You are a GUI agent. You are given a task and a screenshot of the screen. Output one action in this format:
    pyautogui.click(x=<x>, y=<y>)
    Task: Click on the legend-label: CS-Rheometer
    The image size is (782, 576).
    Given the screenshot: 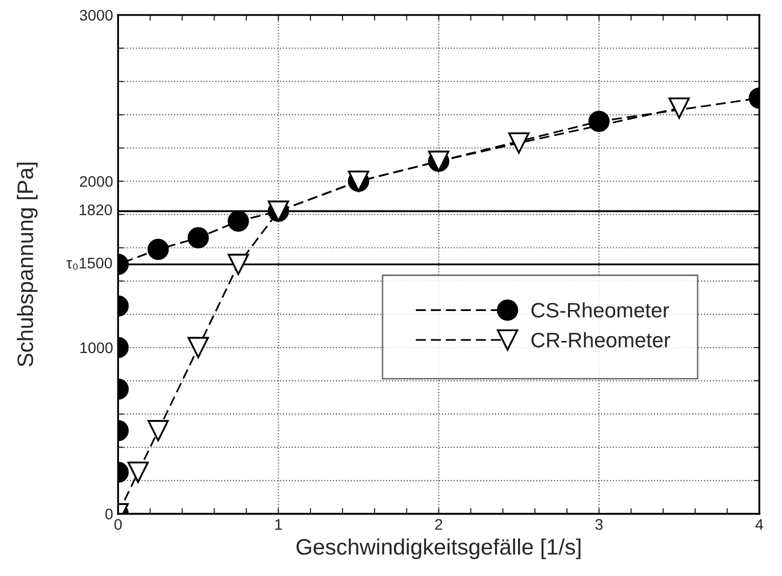 What is the action you would take?
    pyautogui.click(x=601, y=310)
    